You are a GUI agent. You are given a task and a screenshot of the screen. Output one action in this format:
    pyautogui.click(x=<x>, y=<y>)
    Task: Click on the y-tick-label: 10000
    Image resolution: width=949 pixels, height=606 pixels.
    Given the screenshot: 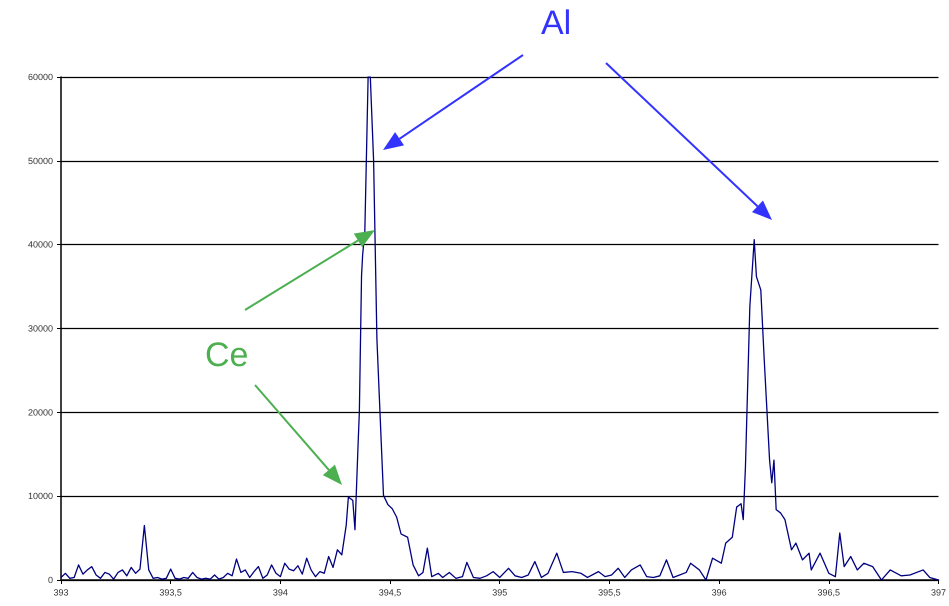 What is the action you would take?
    pyautogui.click(x=40, y=496)
    